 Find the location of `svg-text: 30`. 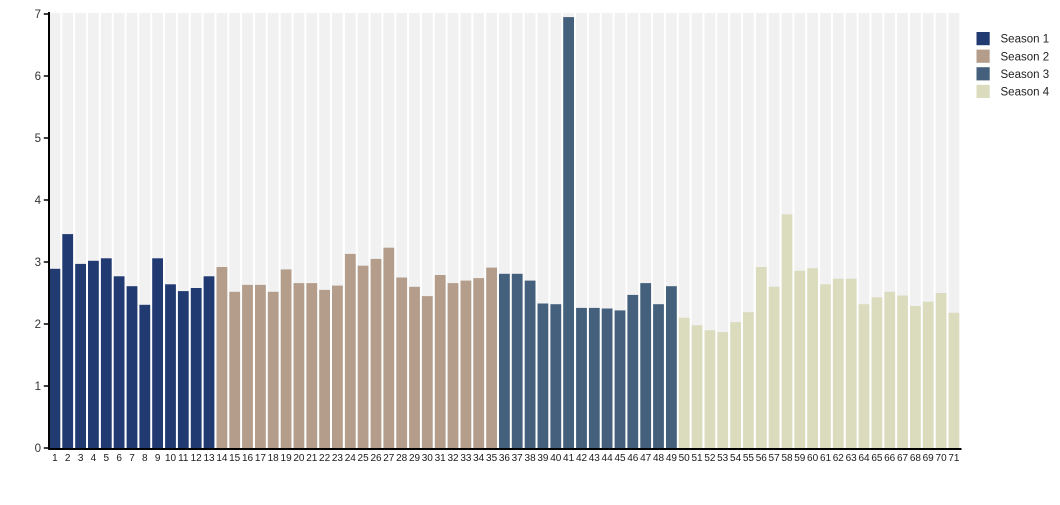

svg-text: 30 is located at coordinates (428, 458).